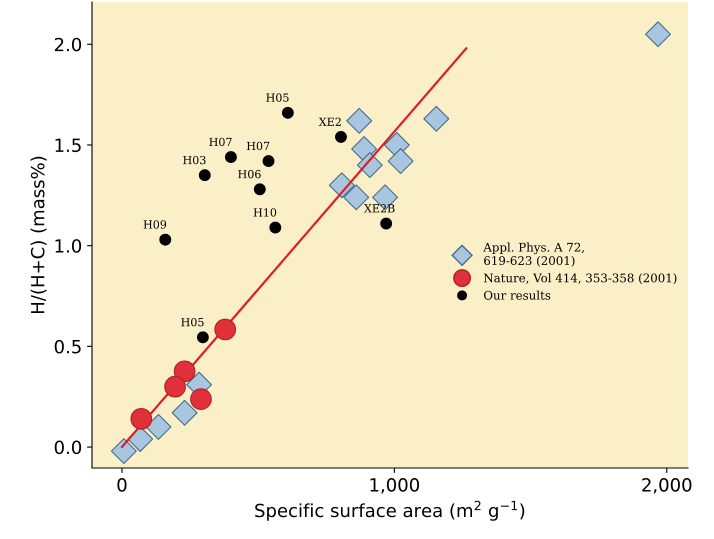  Describe the element at coordinates (329, 122) in the screenshot. I see `annotation: XE2` at that location.